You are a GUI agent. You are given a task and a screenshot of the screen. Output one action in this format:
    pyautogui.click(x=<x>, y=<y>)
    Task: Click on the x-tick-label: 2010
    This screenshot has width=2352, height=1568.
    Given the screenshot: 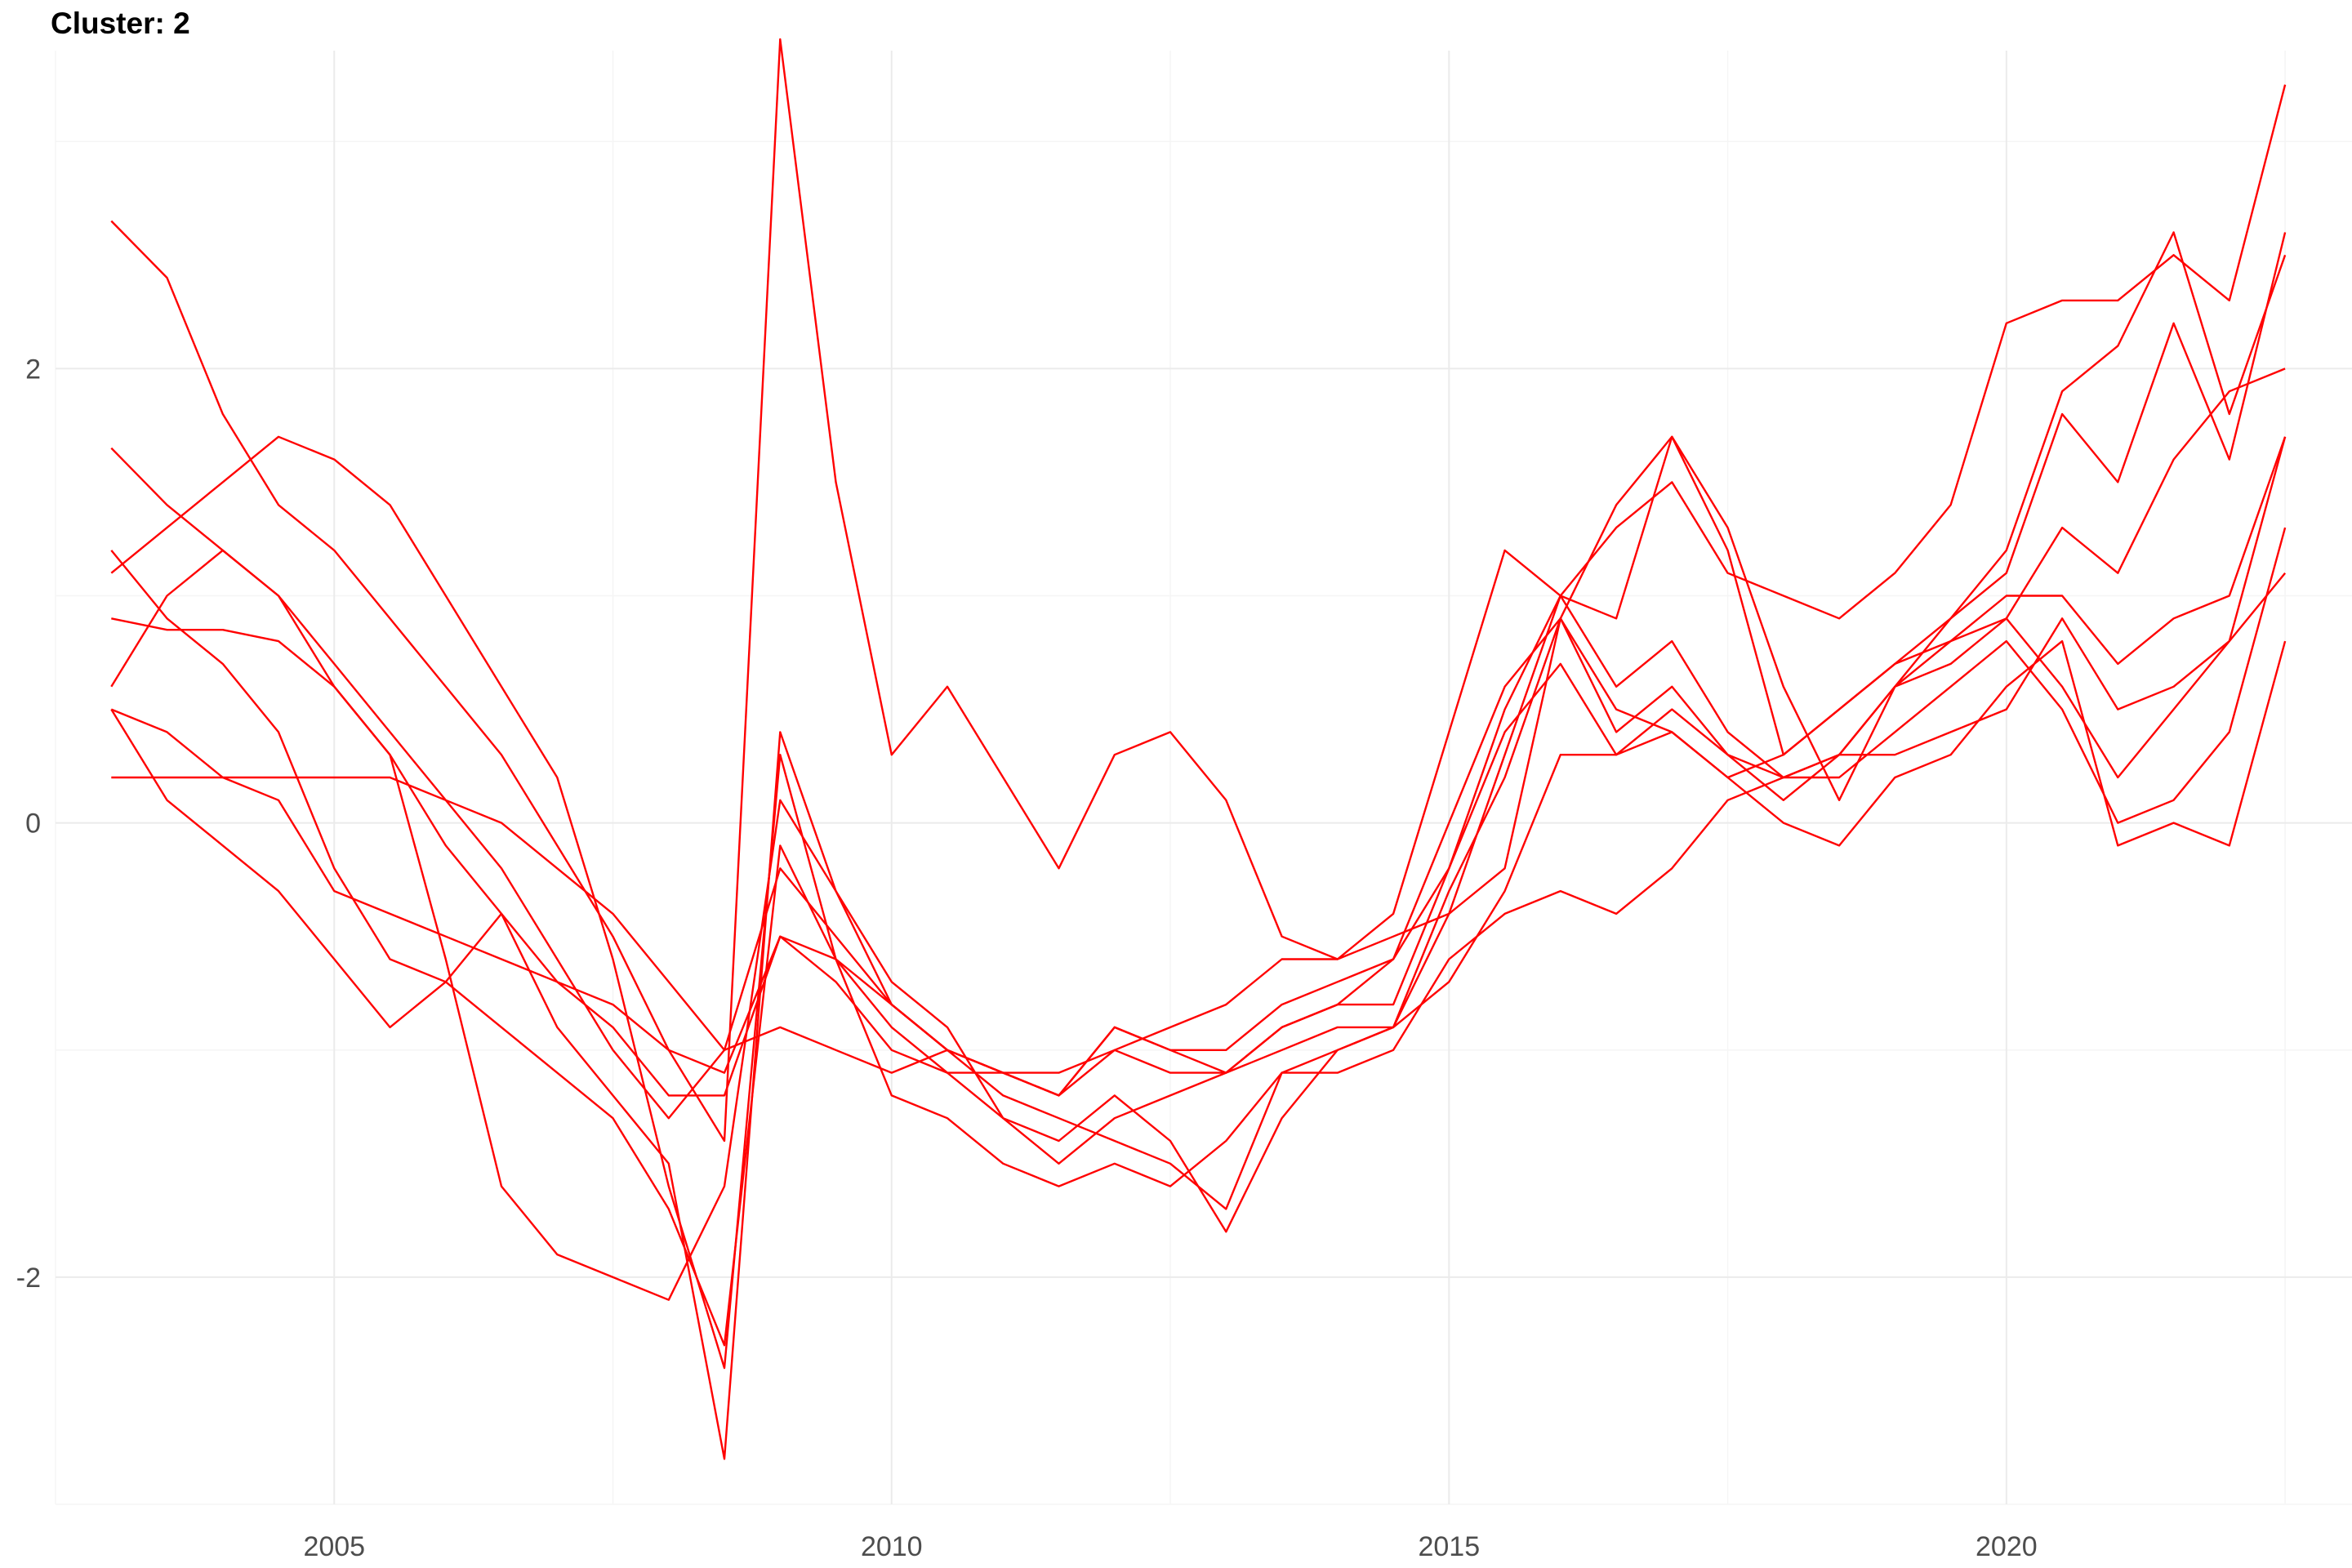 What is the action you would take?
    pyautogui.click(x=892, y=1546)
    